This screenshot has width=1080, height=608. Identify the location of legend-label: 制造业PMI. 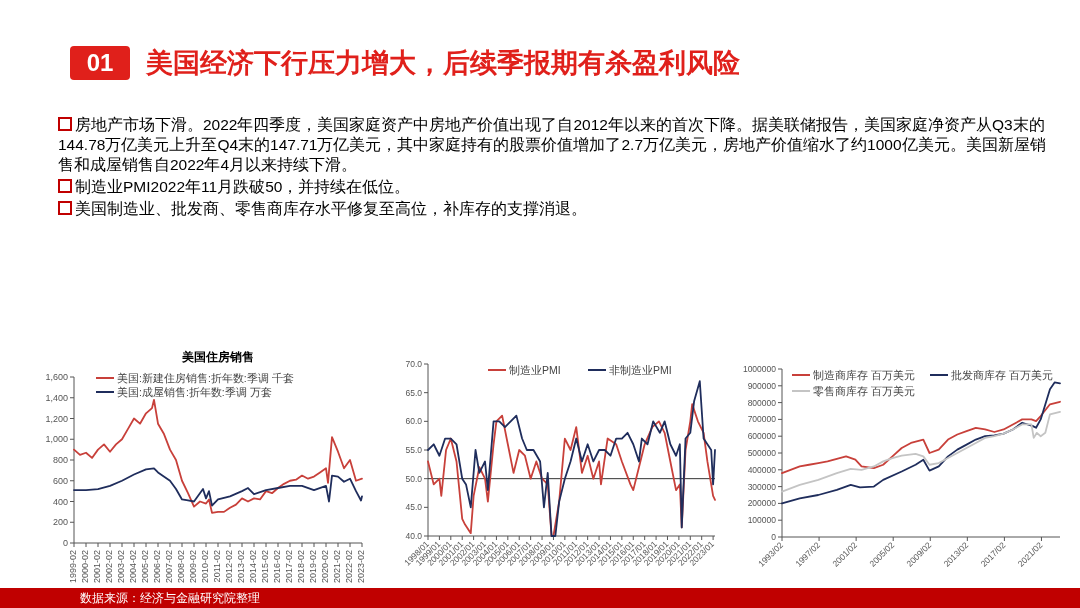
(535, 370).